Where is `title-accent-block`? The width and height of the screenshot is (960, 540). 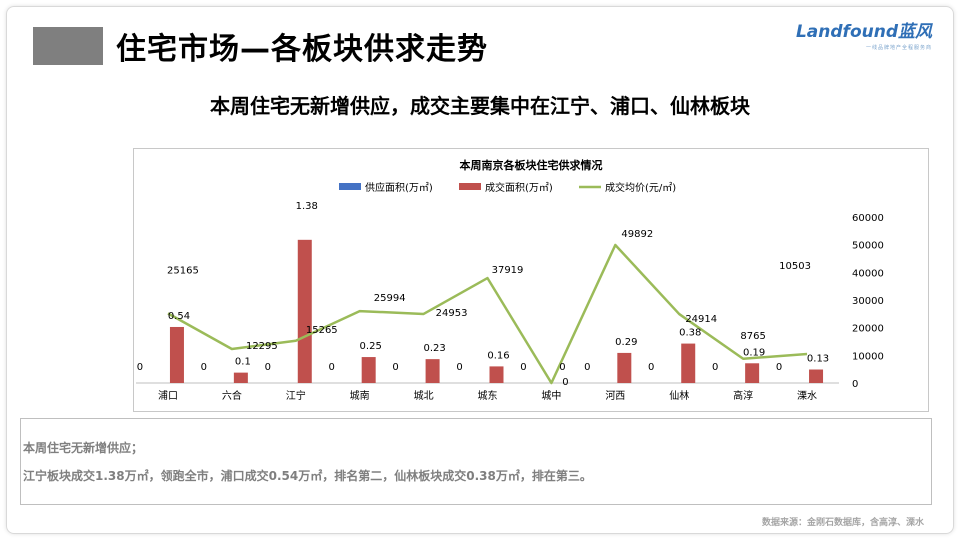
title-accent-block is located at coordinates (68, 46).